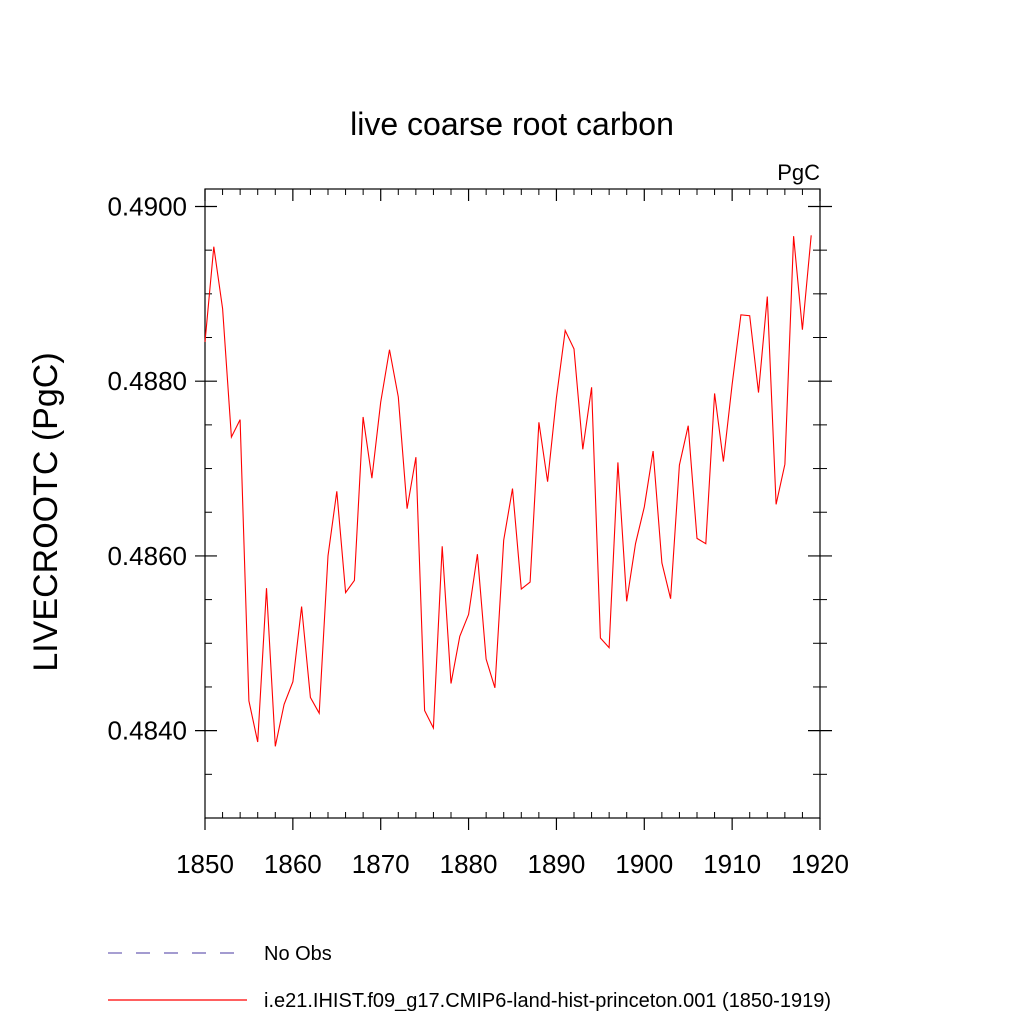 The image size is (1024, 1024). What do you see at coordinates (732, 864) in the screenshot?
I see `x-tick-label: 1910` at bounding box center [732, 864].